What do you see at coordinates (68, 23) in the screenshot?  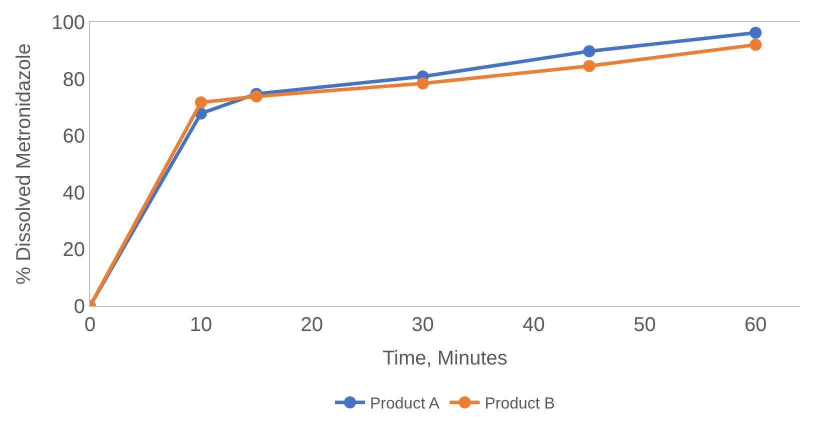 I see `y-tick-label: 100` at bounding box center [68, 23].